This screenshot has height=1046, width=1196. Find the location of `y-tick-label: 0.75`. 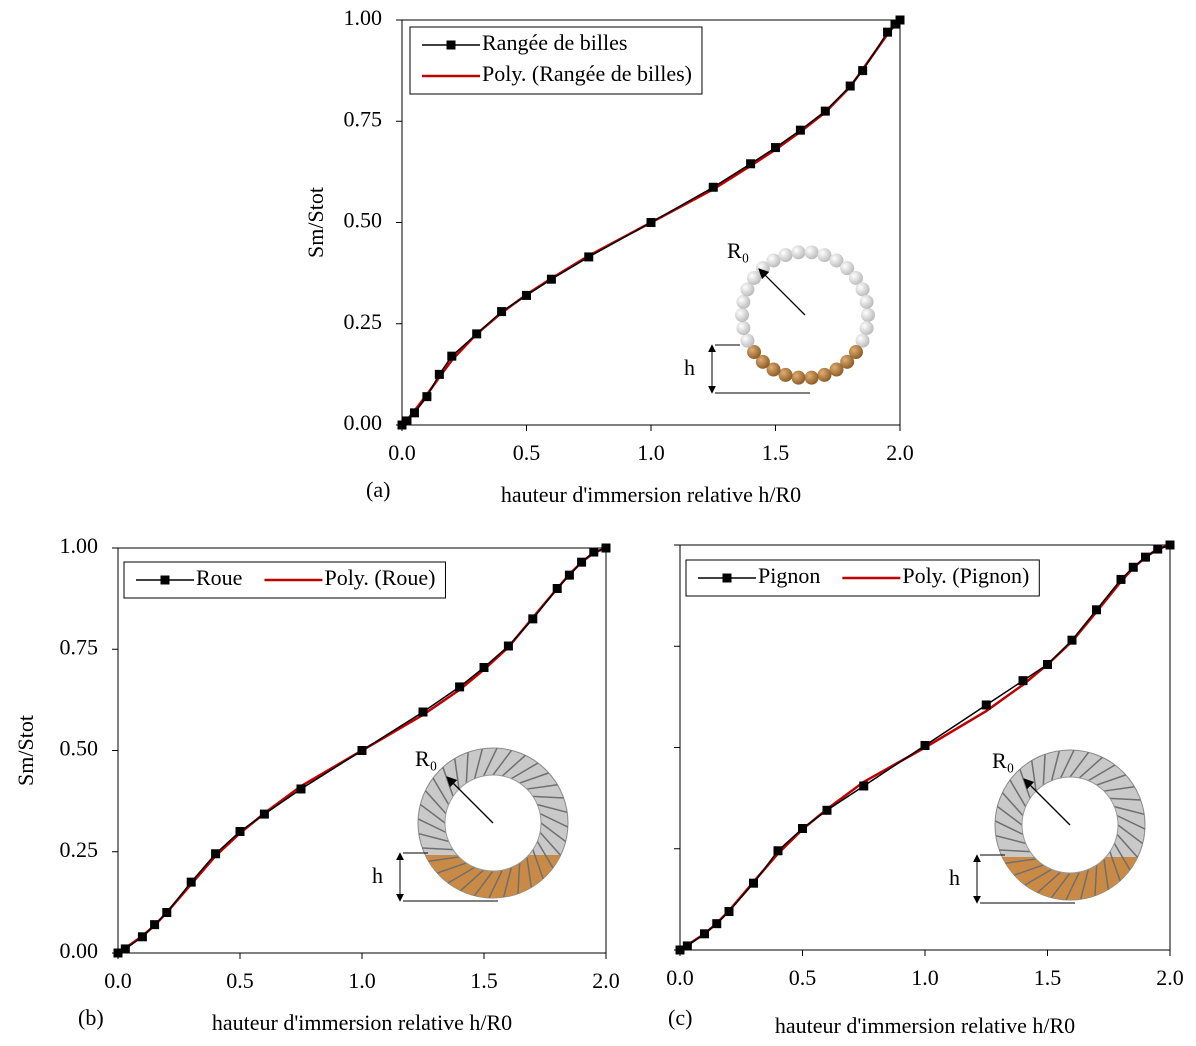

y-tick-label: 0.75 is located at coordinates (79, 646).